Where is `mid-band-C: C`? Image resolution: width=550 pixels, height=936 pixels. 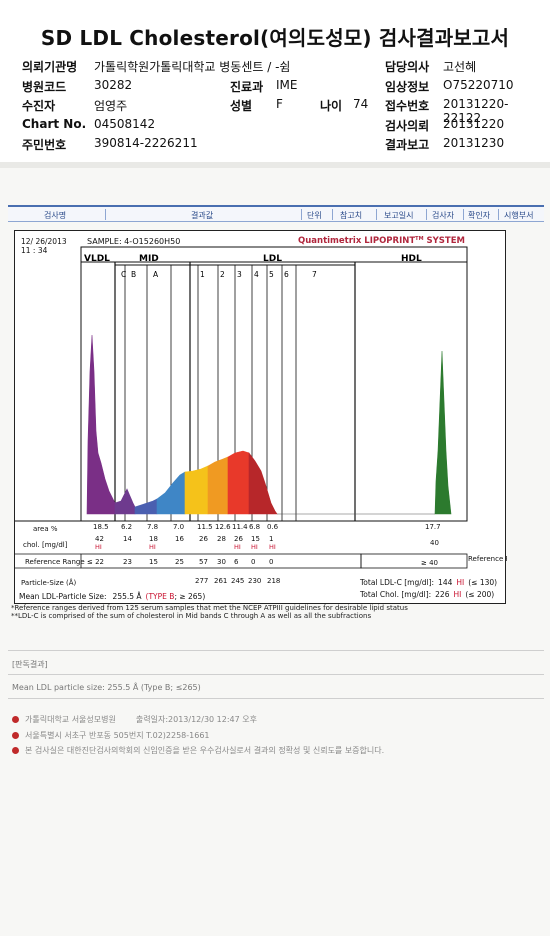 mid-band-C: C is located at coordinates (123, 274).